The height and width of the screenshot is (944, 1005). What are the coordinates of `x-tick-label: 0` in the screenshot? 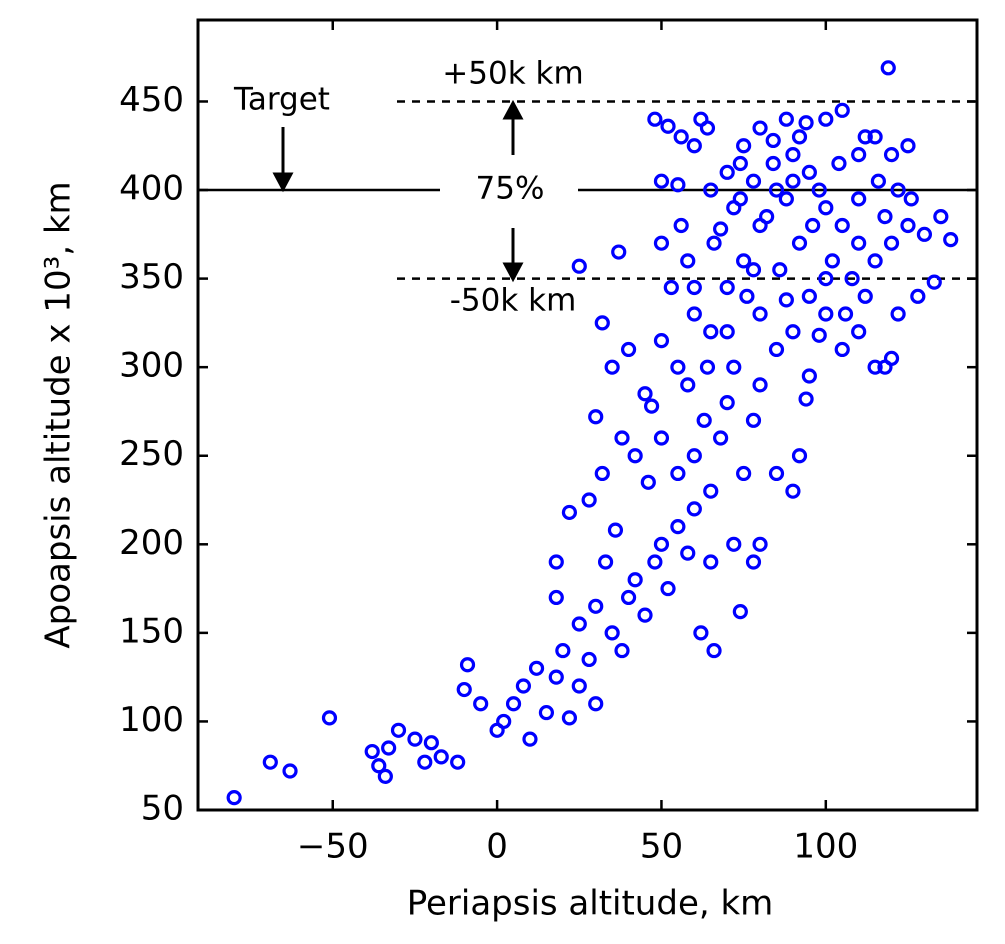 It's located at (497, 847).